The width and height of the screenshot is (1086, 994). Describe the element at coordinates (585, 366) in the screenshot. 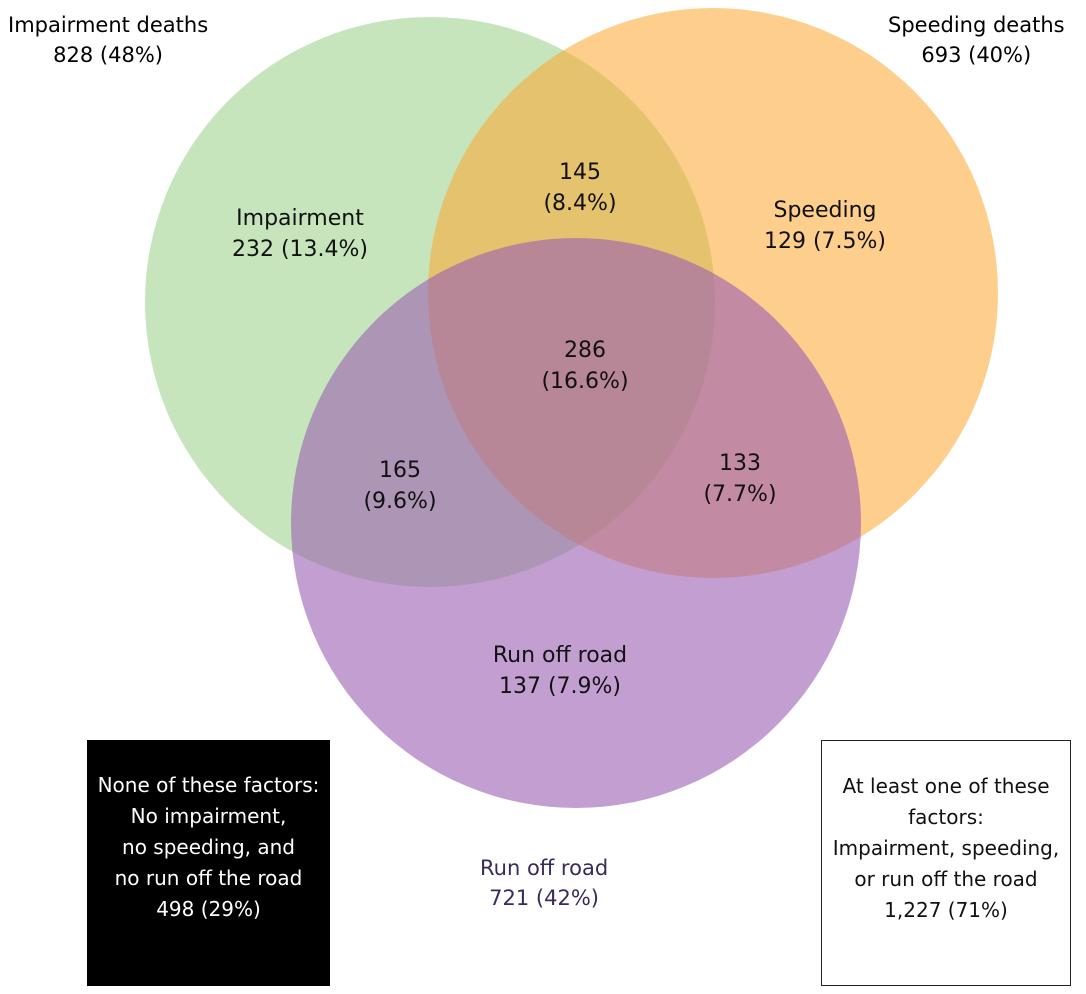

I see `all-three-label: 286 (16.6%)` at that location.